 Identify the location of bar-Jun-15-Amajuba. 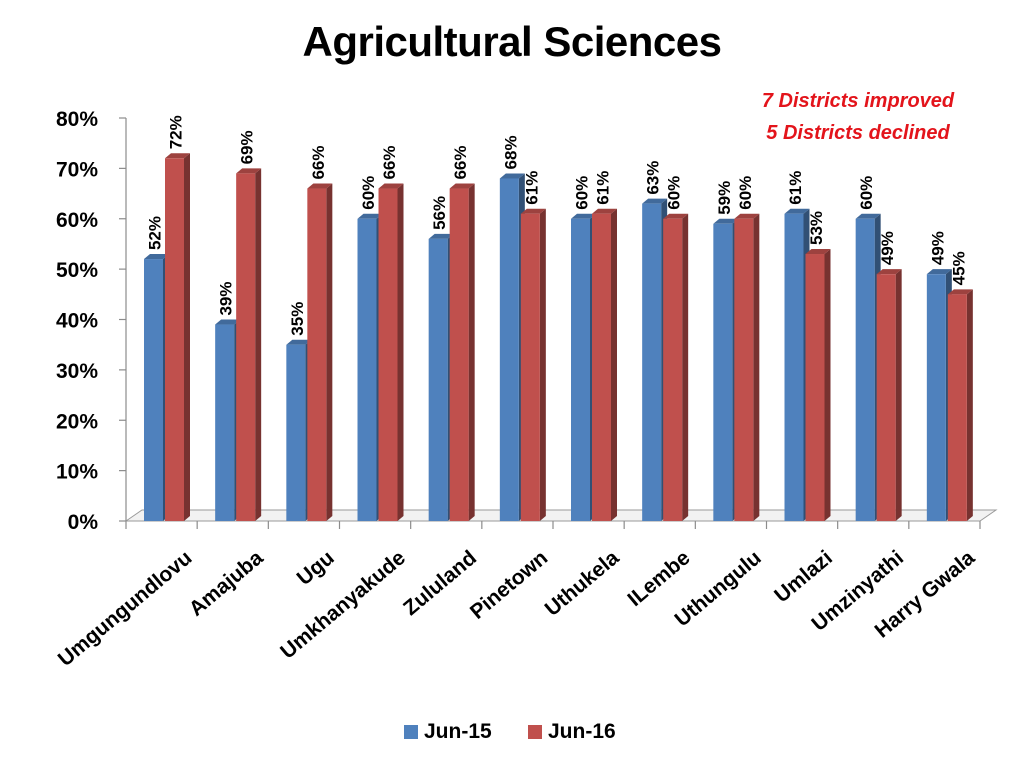
(225, 422).